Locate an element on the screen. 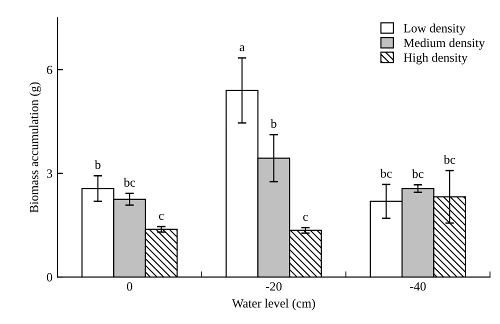 The width and height of the screenshot is (500, 324). x-tick-label: -20 is located at coordinates (274, 286).